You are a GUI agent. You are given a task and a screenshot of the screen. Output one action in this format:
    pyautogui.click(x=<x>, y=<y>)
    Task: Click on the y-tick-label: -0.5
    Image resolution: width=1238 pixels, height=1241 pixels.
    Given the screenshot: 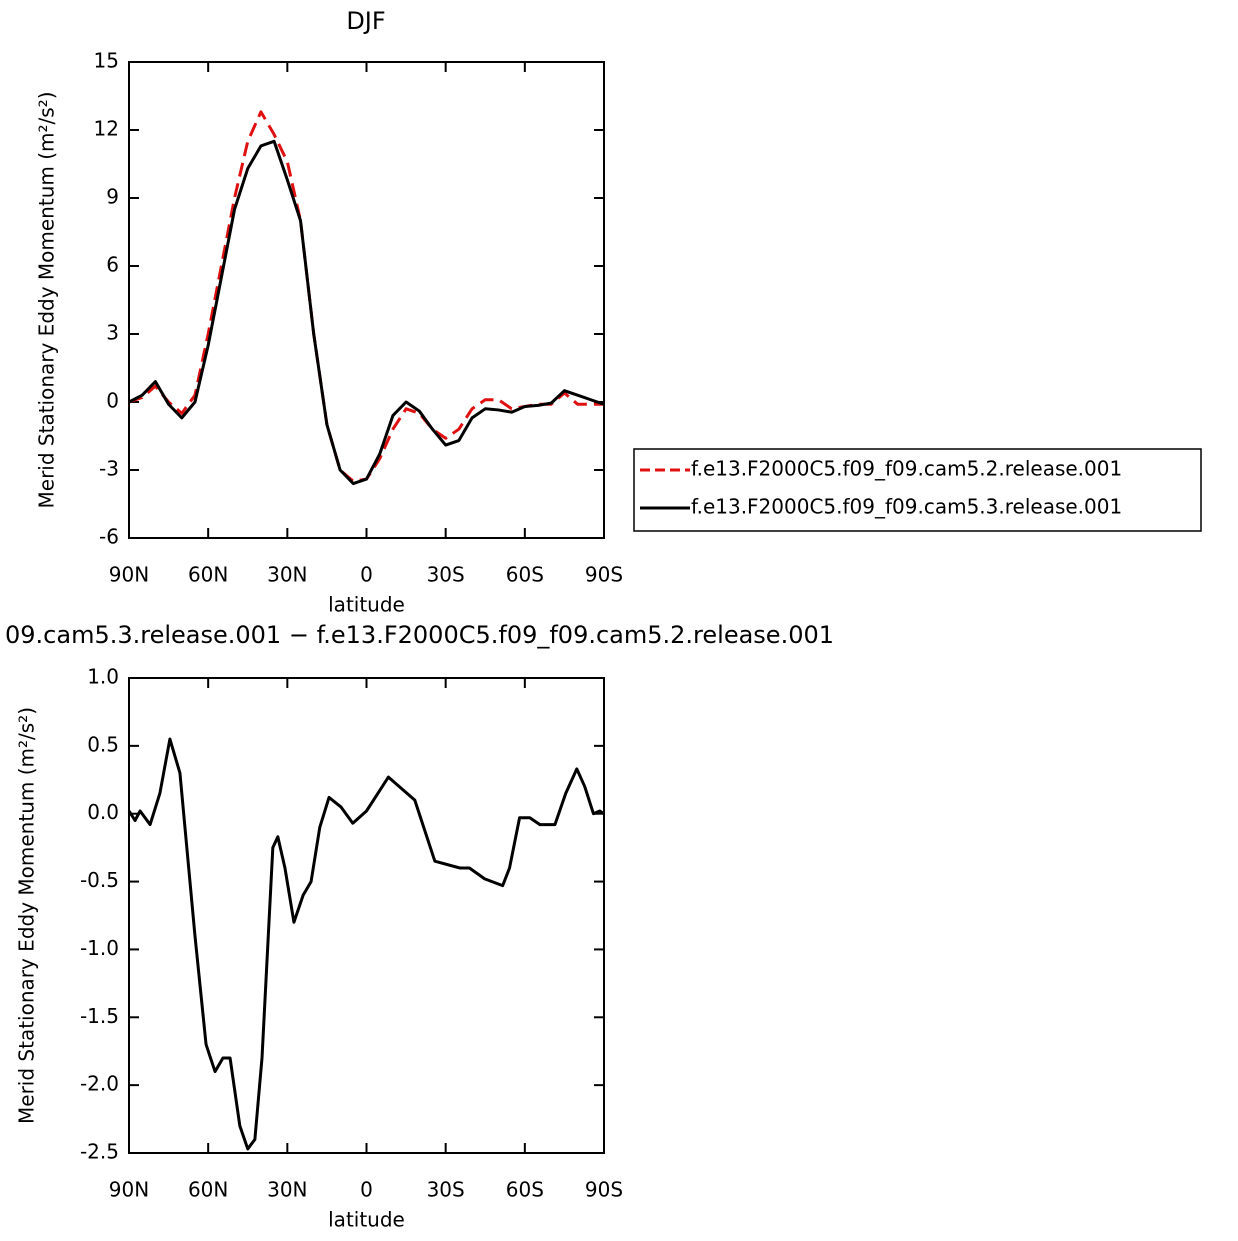 What is the action you would take?
    pyautogui.click(x=99, y=880)
    